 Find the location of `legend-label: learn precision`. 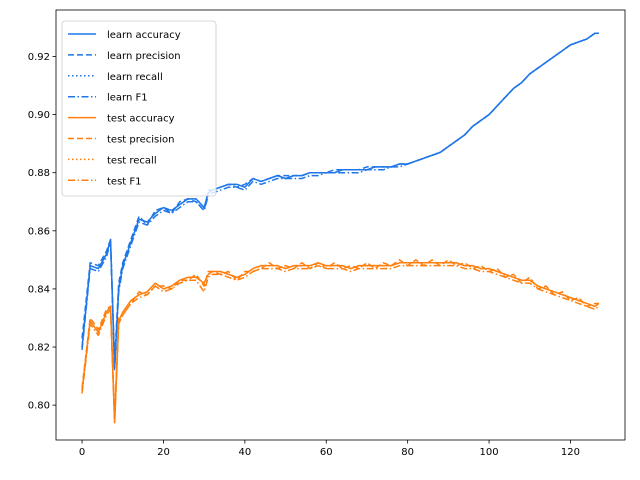

legend-label: learn precision is located at coordinates (144, 56).